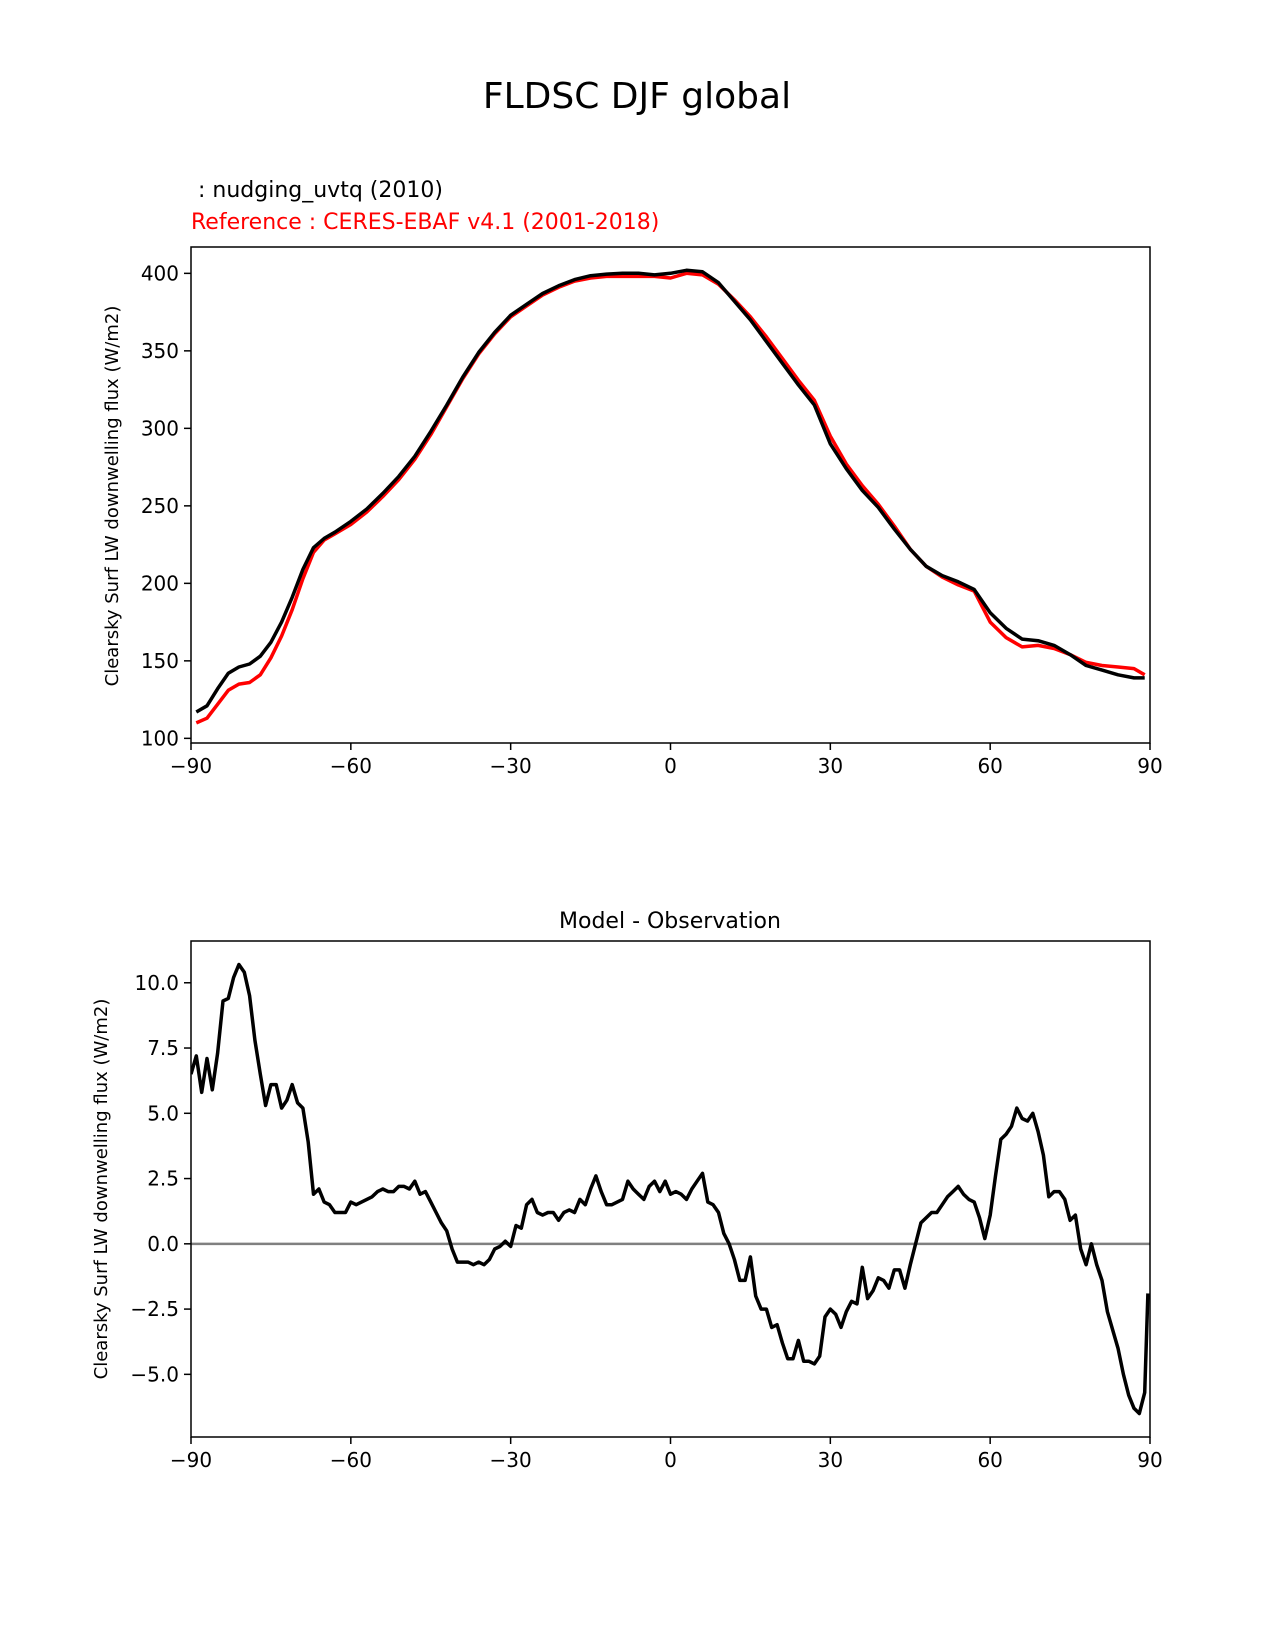  I want to click on y-tick-label: 7.5, so click(163, 1048).